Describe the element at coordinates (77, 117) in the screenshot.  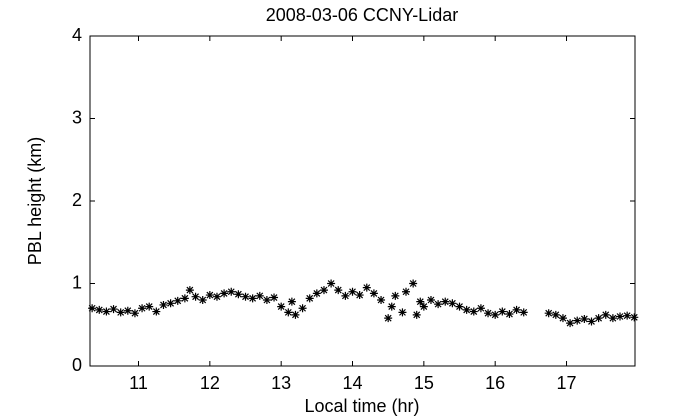
I see `y-tick-label: 3` at that location.